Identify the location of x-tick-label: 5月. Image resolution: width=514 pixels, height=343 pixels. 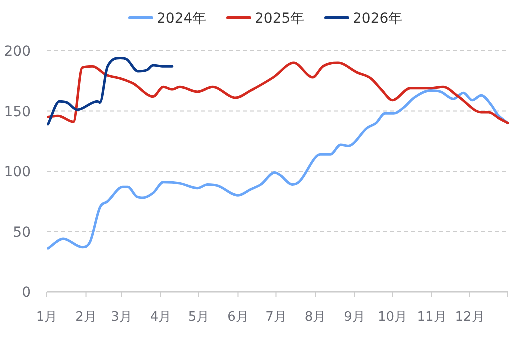
(199, 317).